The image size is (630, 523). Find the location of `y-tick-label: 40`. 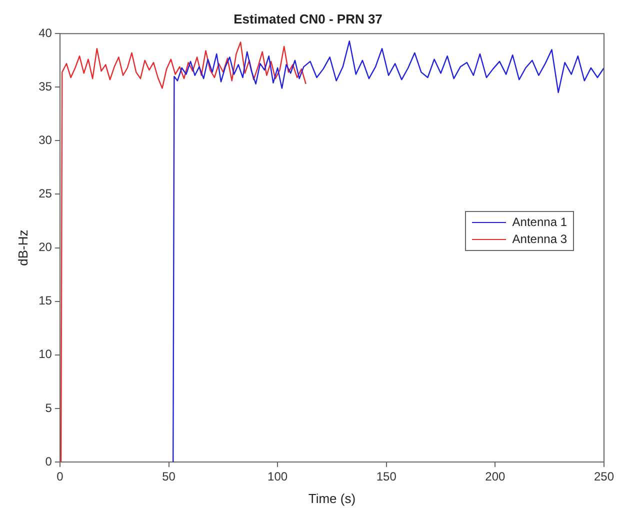

y-tick-label: 40 is located at coordinates (45, 33).